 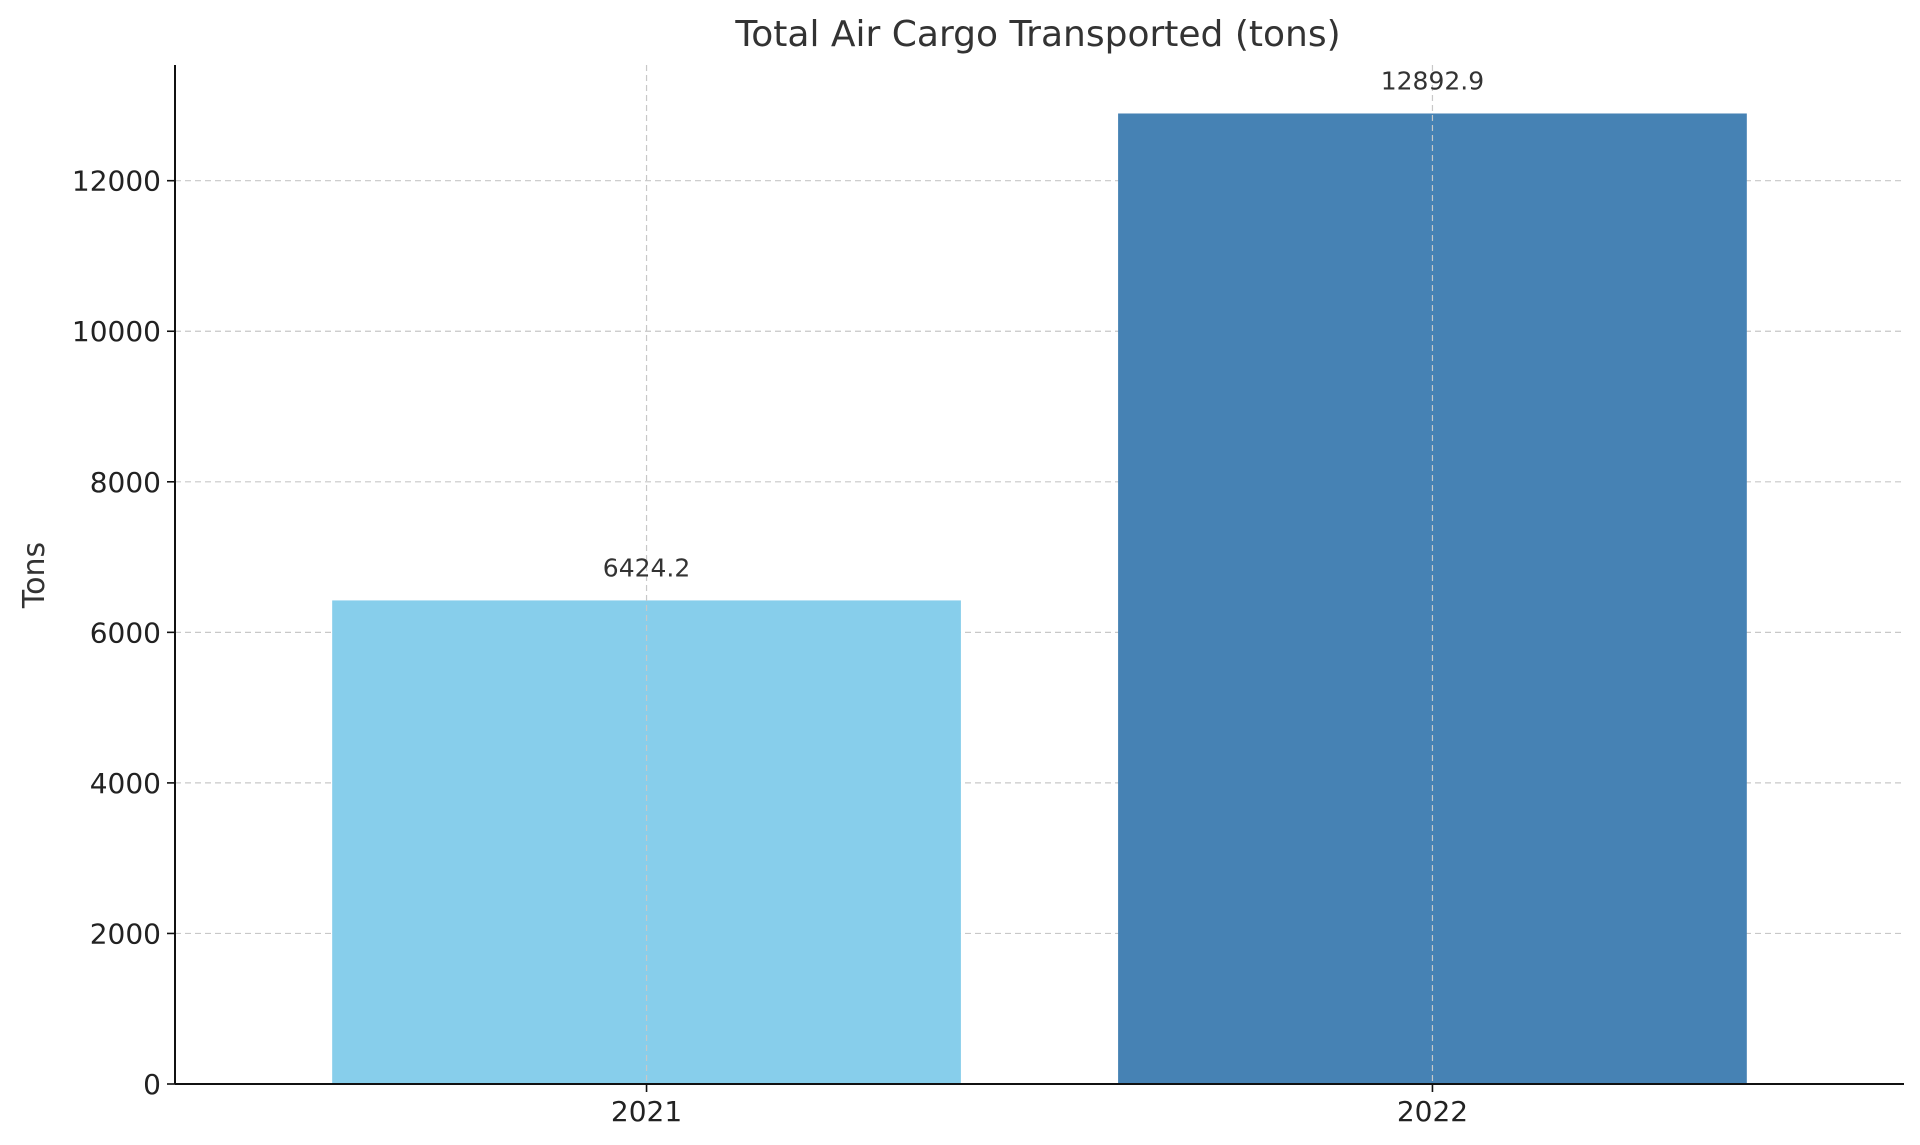 What do you see at coordinates (125, 783) in the screenshot?
I see `y-tick-label: 4000` at bounding box center [125, 783].